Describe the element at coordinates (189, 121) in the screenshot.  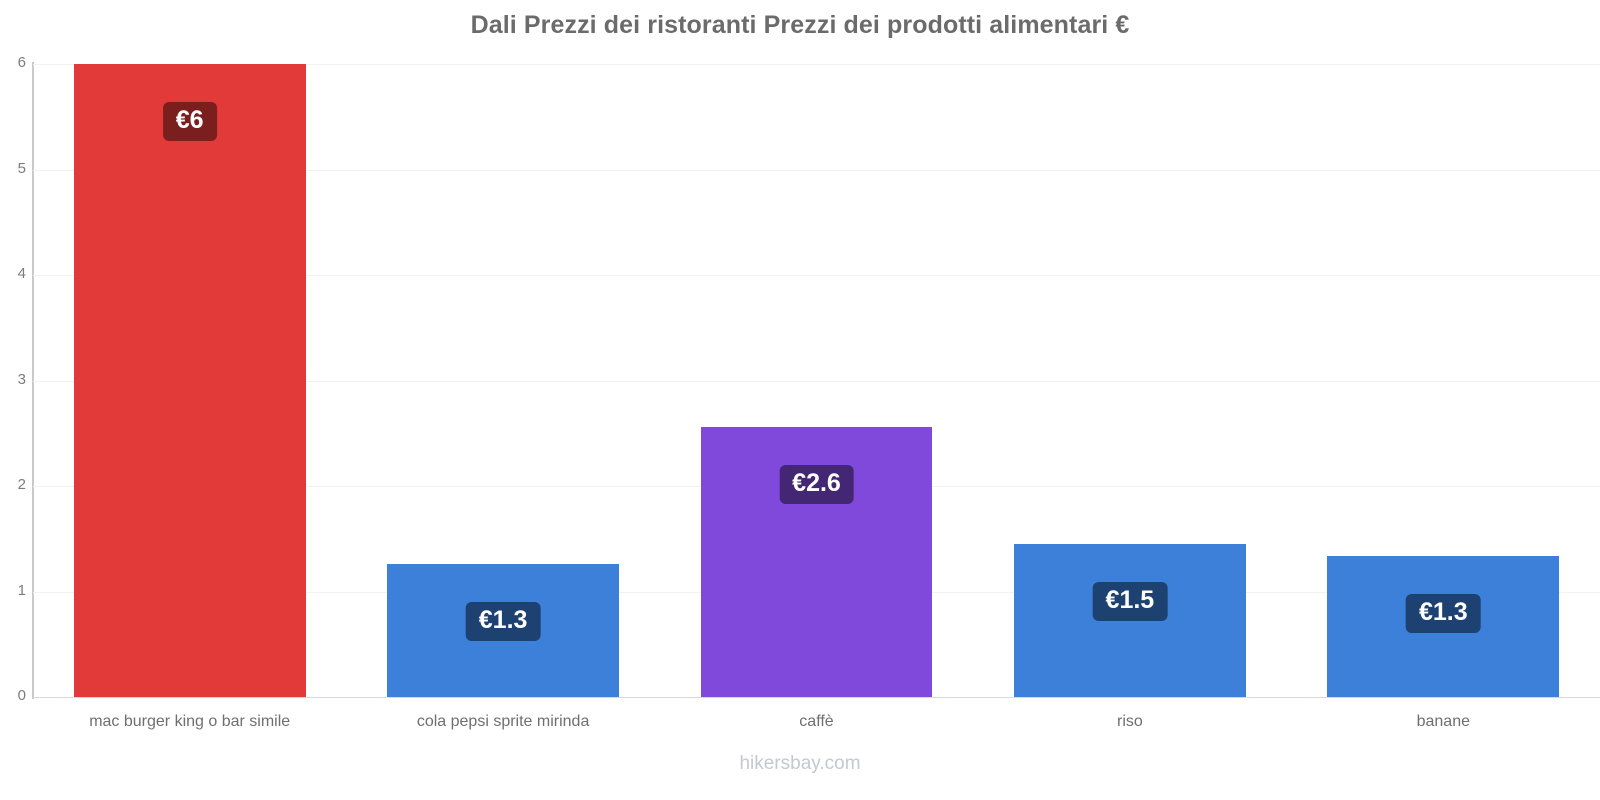
I see `bar-value-label: €6` at that location.